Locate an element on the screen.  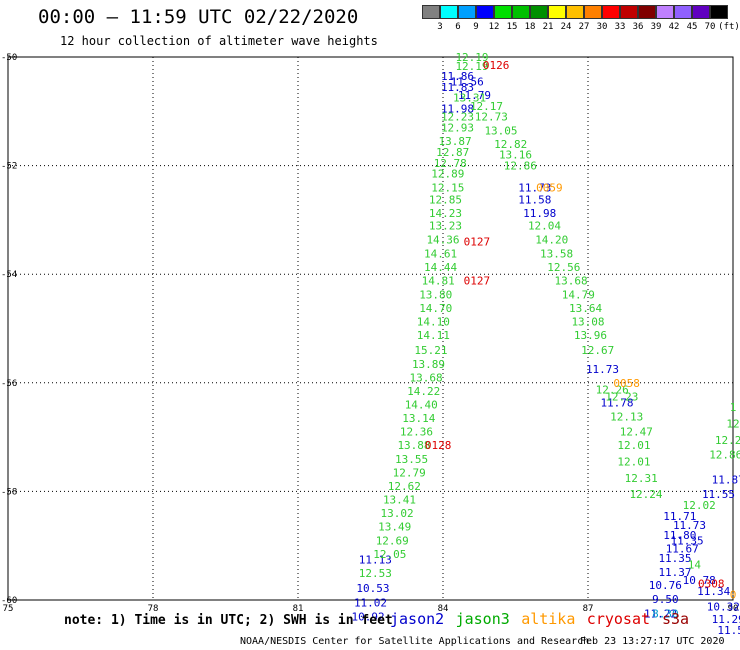
y-tick-label: -60 is located at coordinates (9, 601).